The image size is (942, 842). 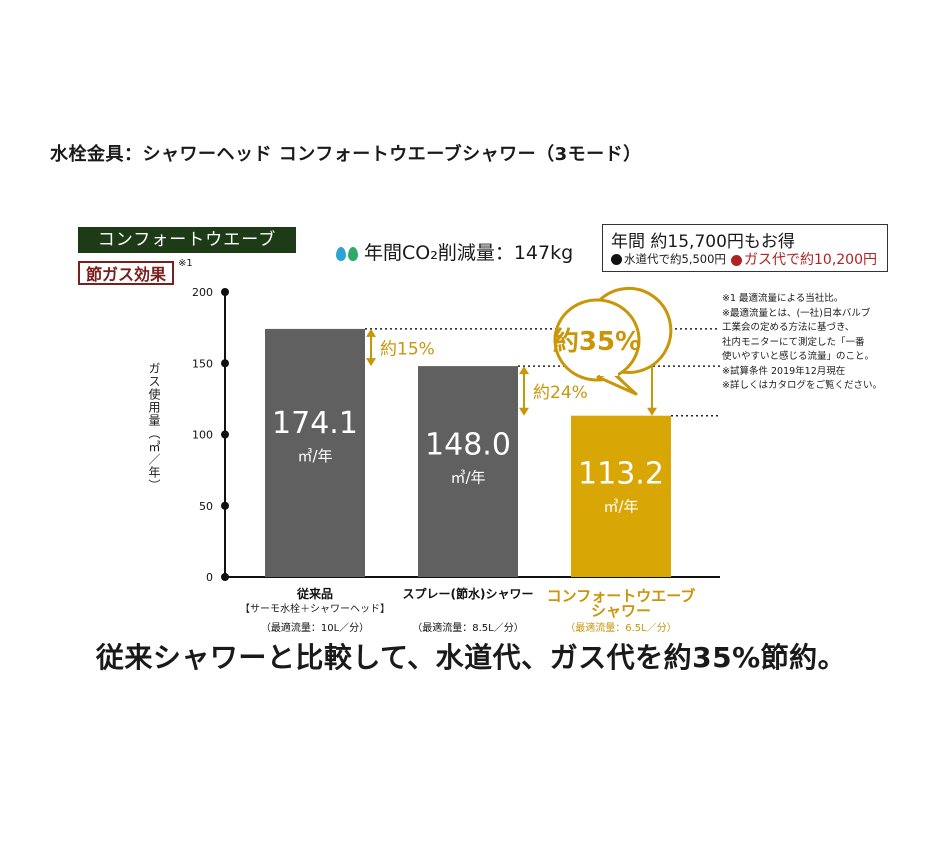 I want to click on reduction-arrow-3-head-bottom, so click(x=652, y=411).